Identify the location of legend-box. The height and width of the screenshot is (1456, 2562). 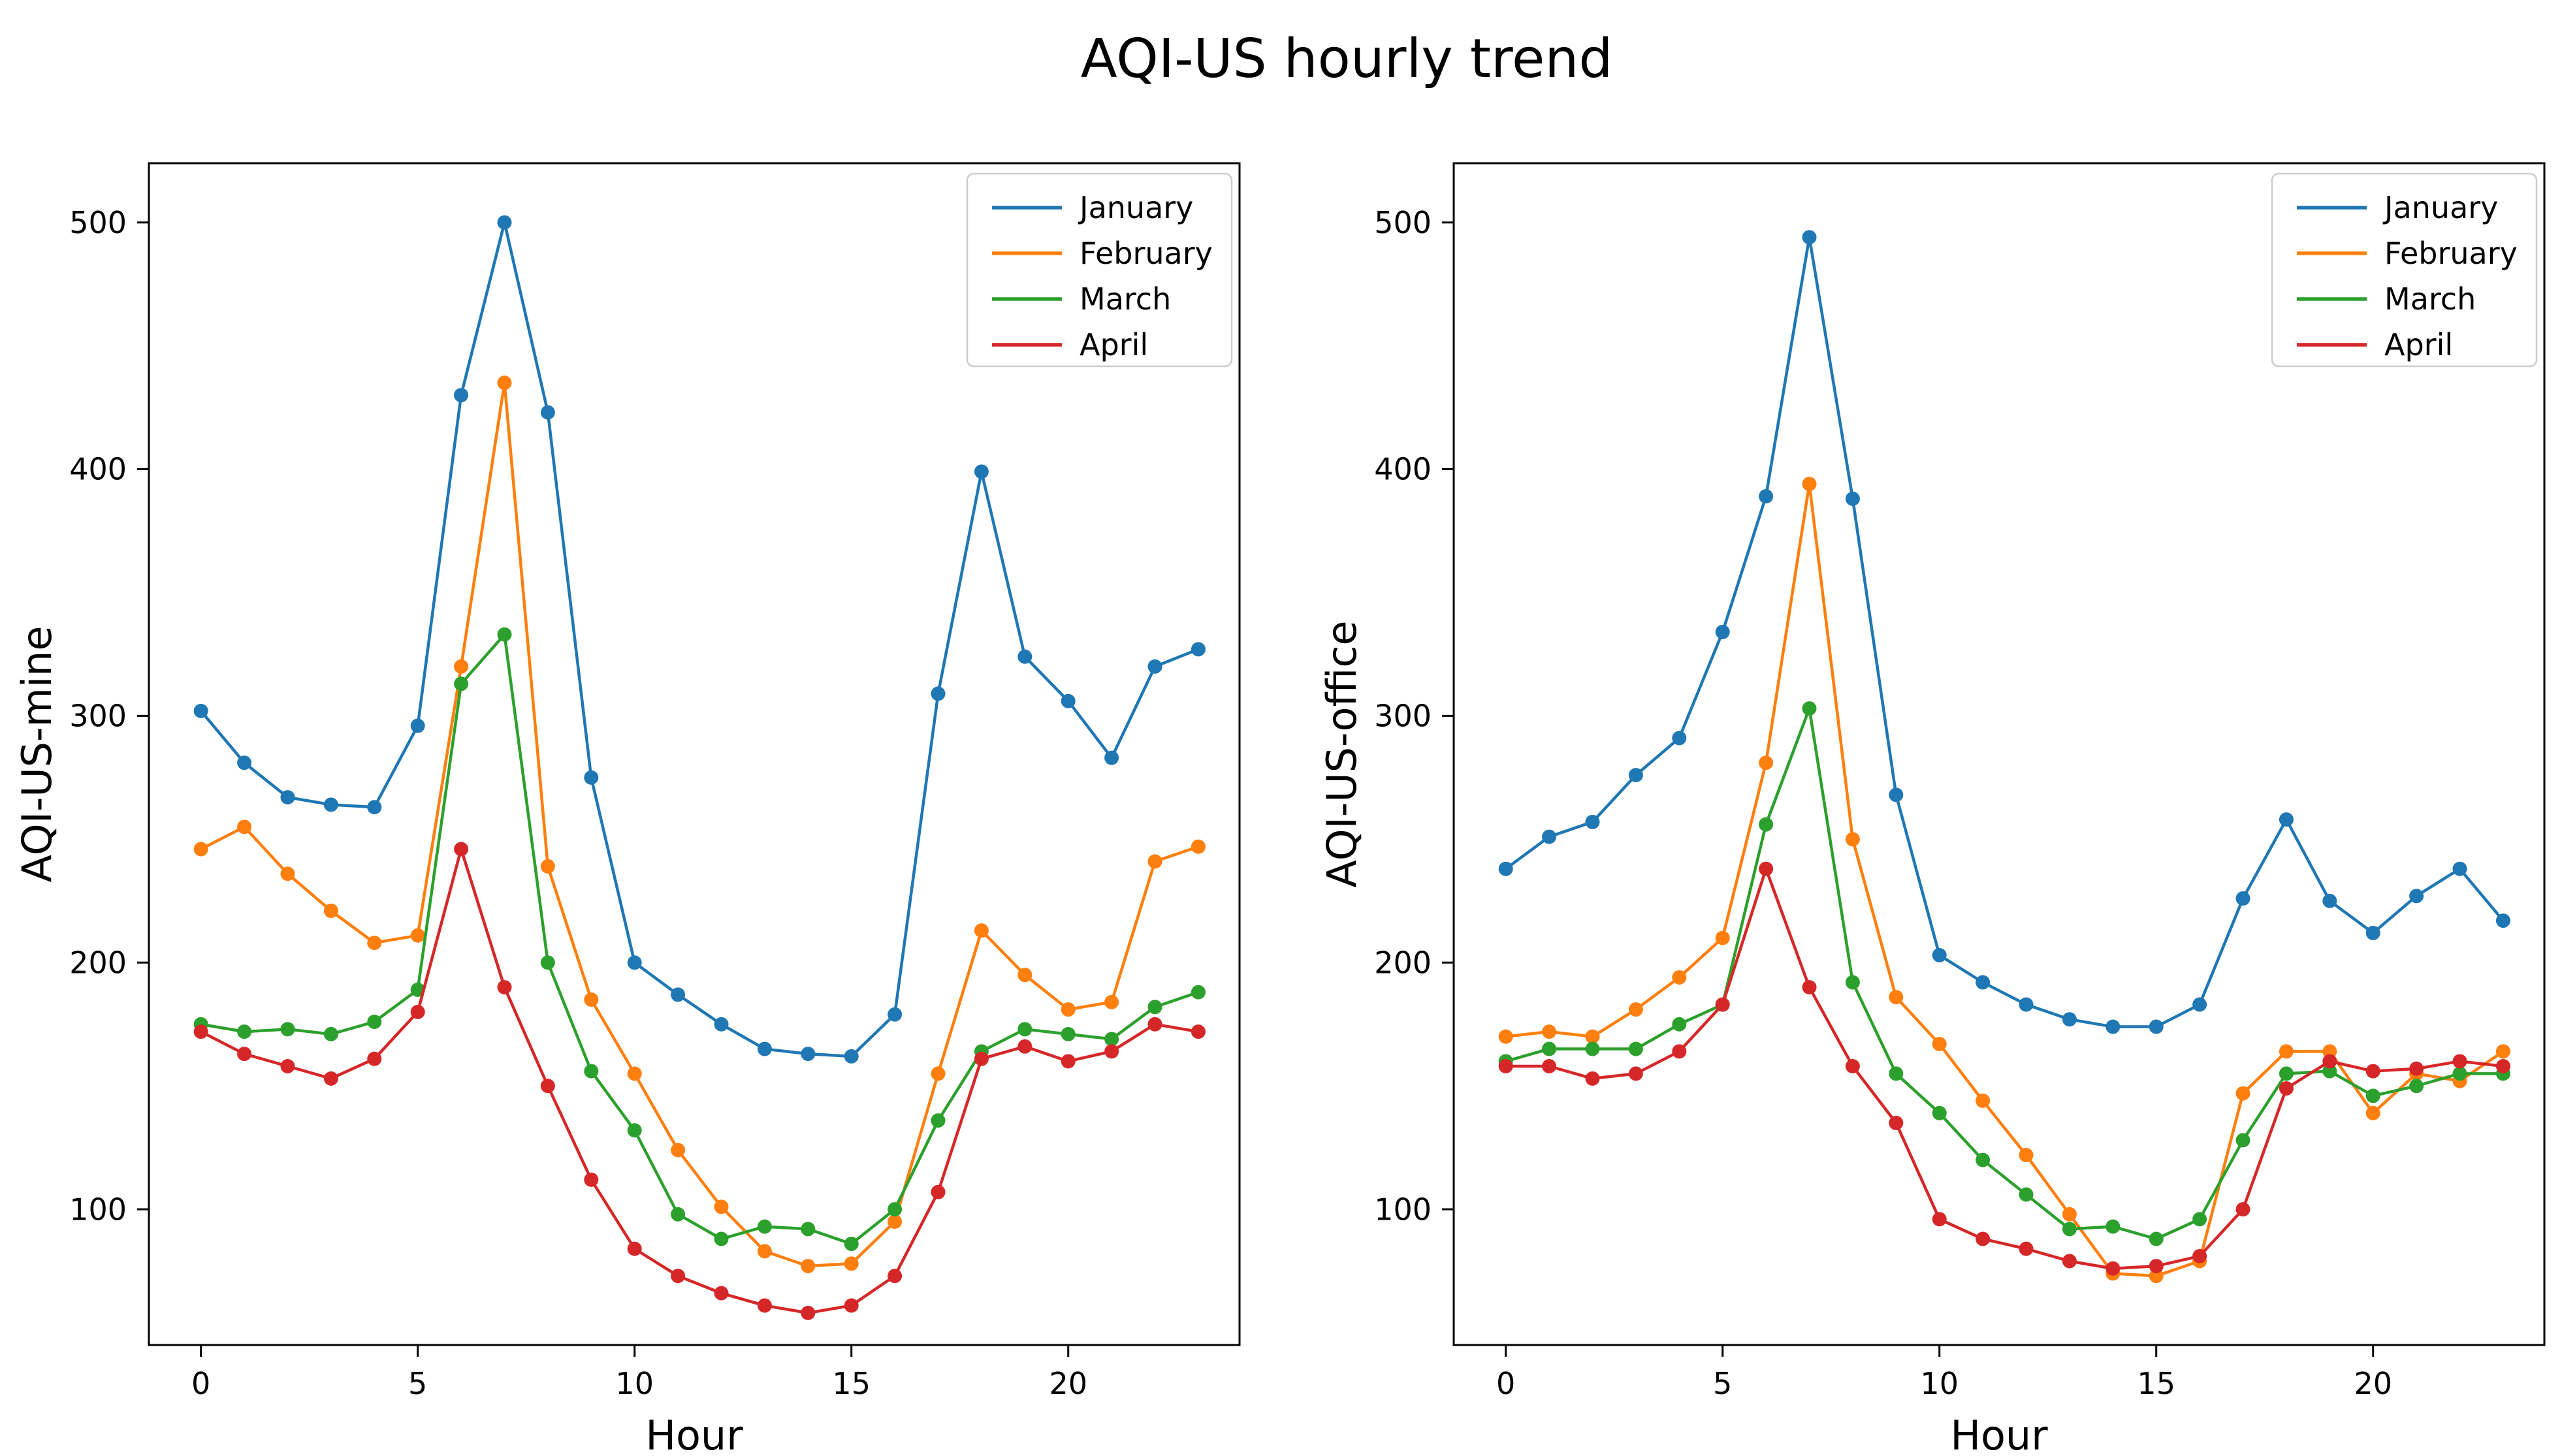
(2404, 270).